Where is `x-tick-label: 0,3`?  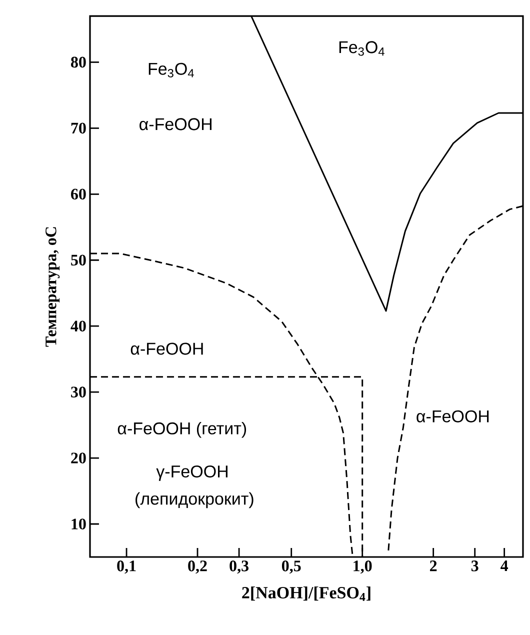
x-tick-label: 0,3 is located at coordinates (239, 567).